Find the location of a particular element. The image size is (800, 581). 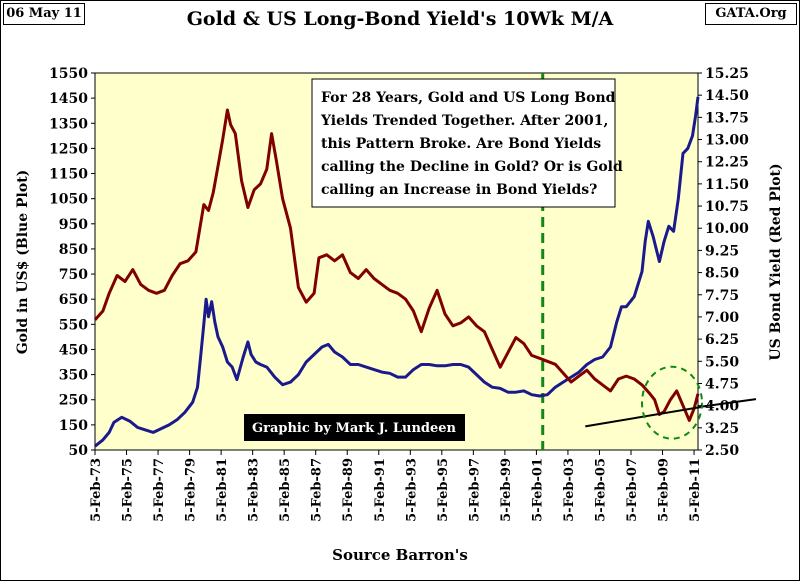

x-tick-label: 5-Feb-77 is located at coordinates (159, 490).